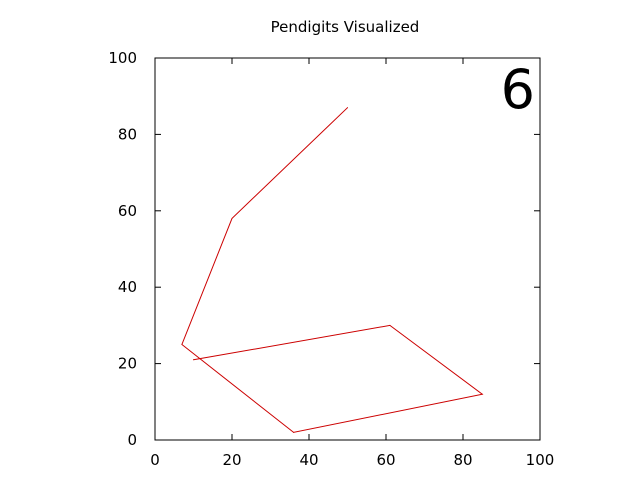  What do you see at coordinates (345, 27) in the screenshot?
I see `chart-title: Pendigits Visualized` at bounding box center [345, 27].